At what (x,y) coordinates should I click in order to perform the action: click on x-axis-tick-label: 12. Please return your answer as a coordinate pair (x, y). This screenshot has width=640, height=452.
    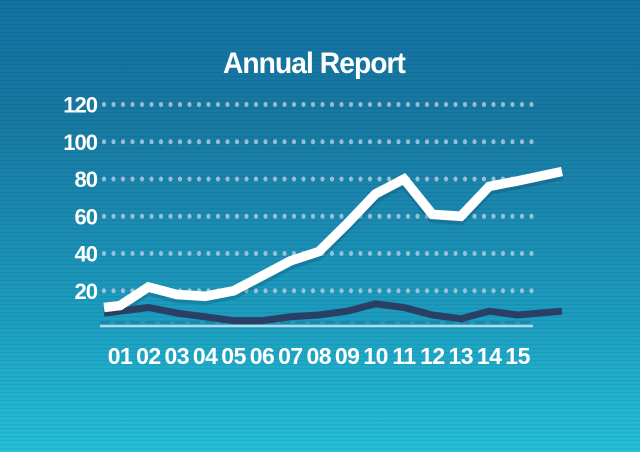
    Looking at the image, I should click on (432, 356).